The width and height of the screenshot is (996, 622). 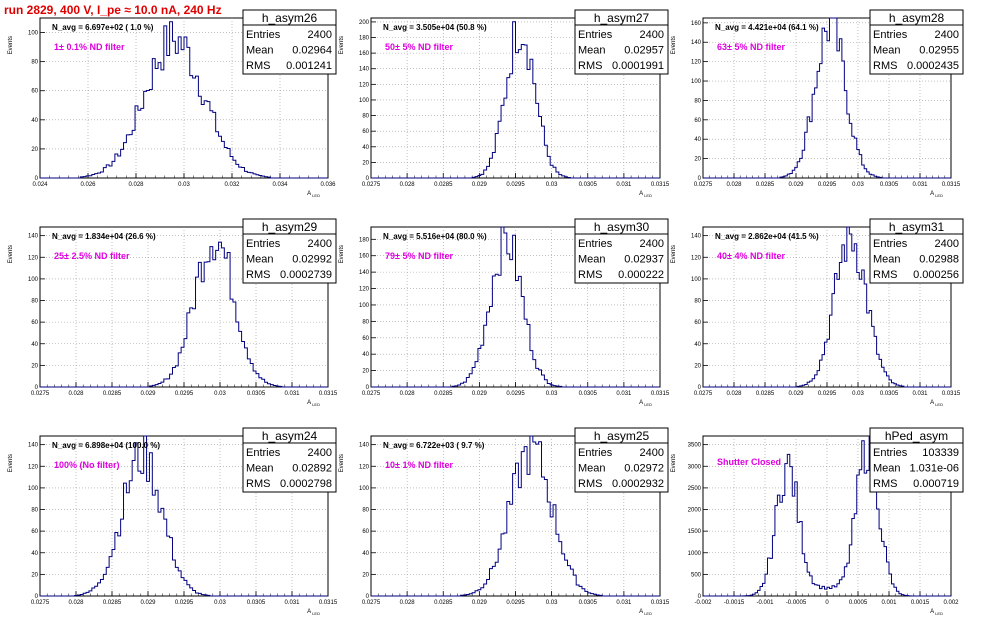 What do you see at coordinates (827, 603) in the screenshot?
I see `x-tick-label: 0` at bounding box center [827, 603].